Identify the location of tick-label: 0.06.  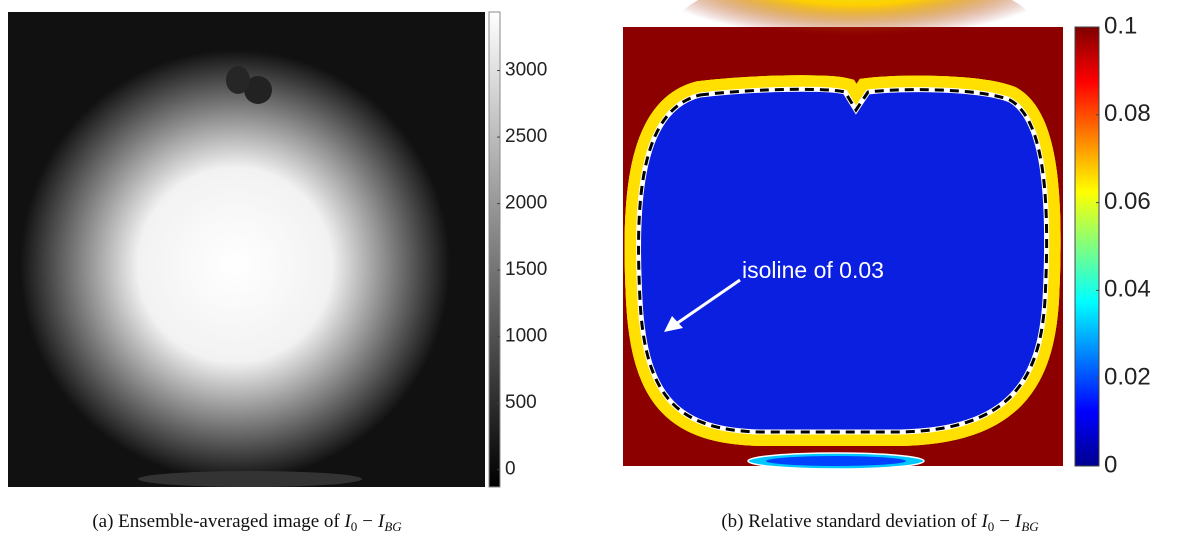
(1127, 201).